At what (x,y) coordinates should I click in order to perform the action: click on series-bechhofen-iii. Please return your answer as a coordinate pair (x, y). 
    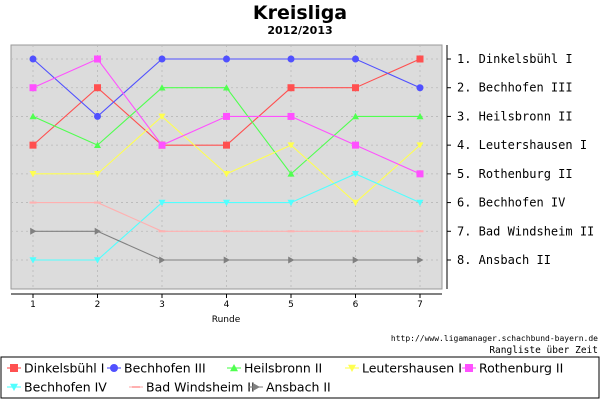
    Looking at the image, I should click on (226, 87).